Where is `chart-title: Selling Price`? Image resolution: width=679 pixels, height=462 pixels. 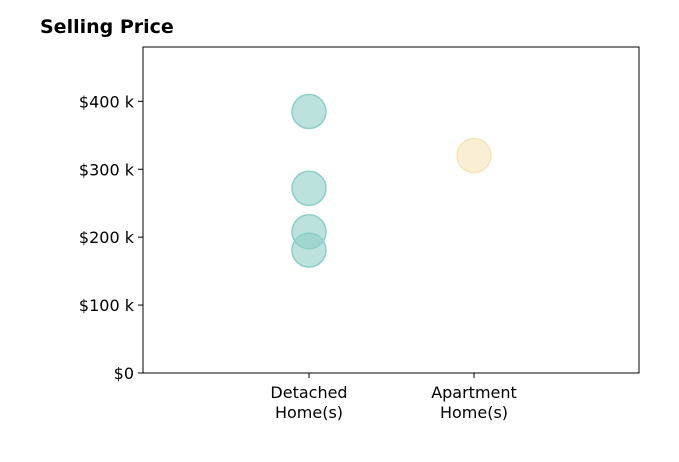 chart-title: Selling Price is located at coordinates (107, 27).